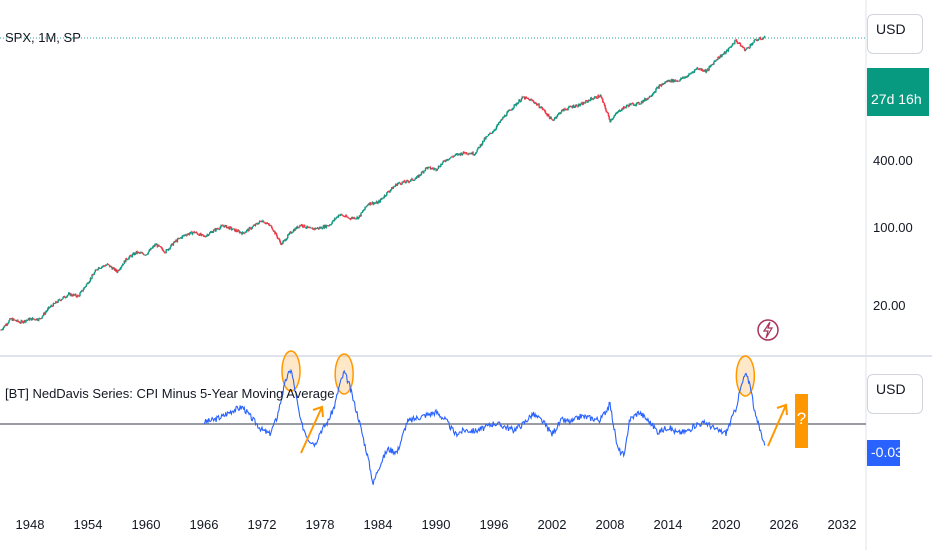 This screenshot has height=550, width=932. What do you see at coordinates (768, 330) in the screenshot?
I see `lightning-bolt-icon` at bounding box center [768, 330].